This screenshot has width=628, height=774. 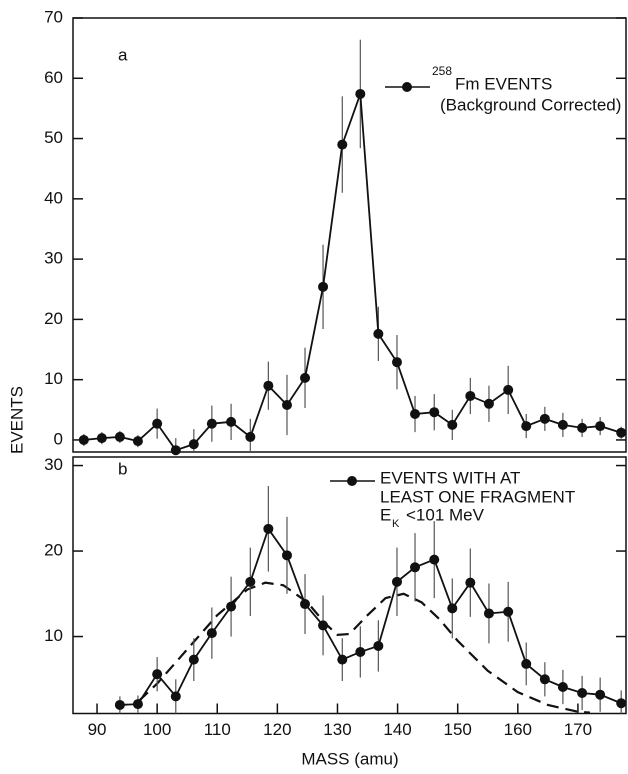 I want to click on legend-sup: 258, so click(x=442, y=71).